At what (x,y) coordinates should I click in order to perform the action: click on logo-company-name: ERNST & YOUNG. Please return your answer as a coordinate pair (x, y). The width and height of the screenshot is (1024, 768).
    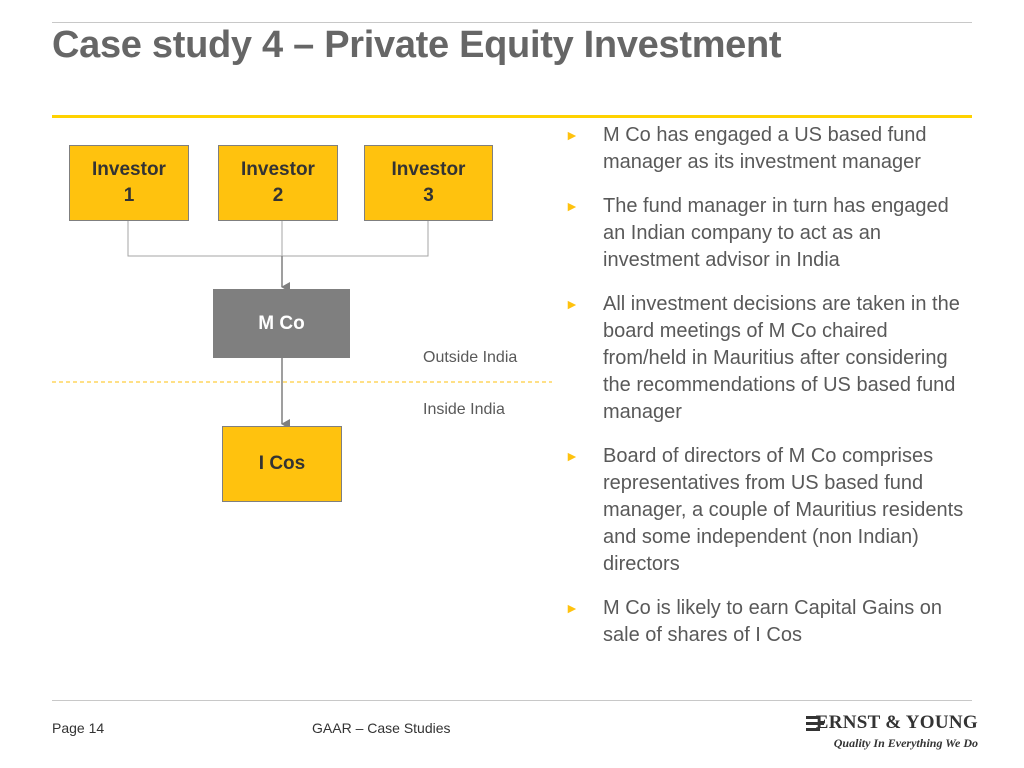
    Looking at the image, I should click on (896, 722).